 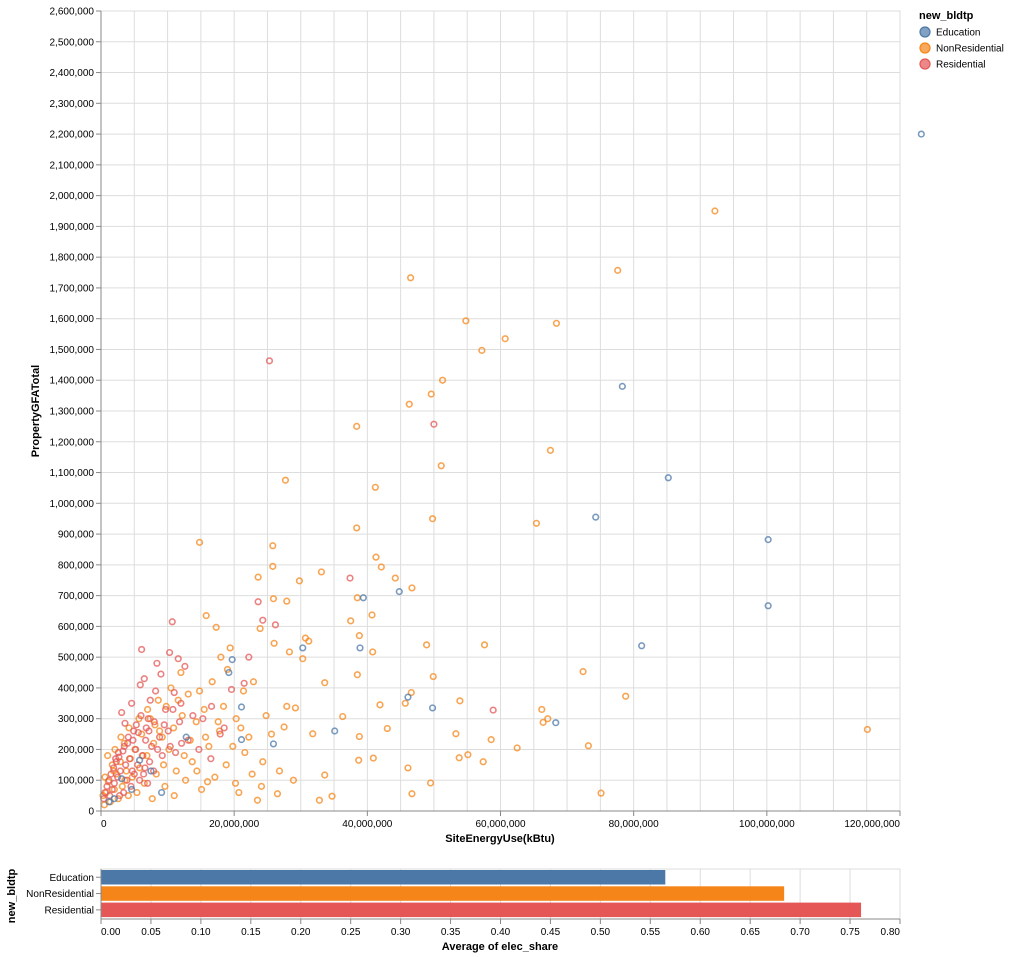 What do you see at coordinates (72, 165) in the screenshot?
I see `scatter-y-tick-label: 2,100,000` at bounding box center [72, 165].